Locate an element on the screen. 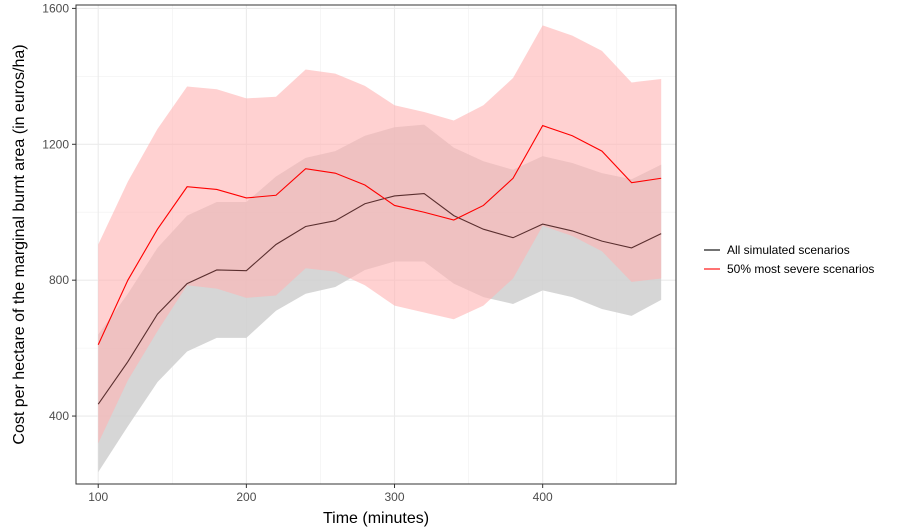  x-tick-label: 200 is located at coordinates (246, 497).